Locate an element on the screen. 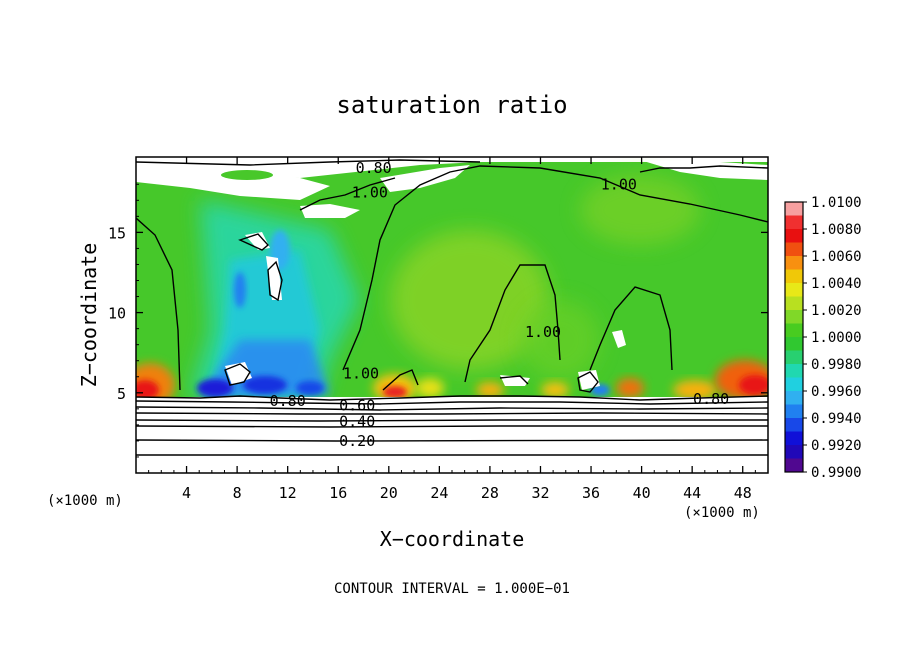 Image resolution: width=904 pixels, height=654 pixels. x-tick-label: 24 is located at coordinates (439, 493).